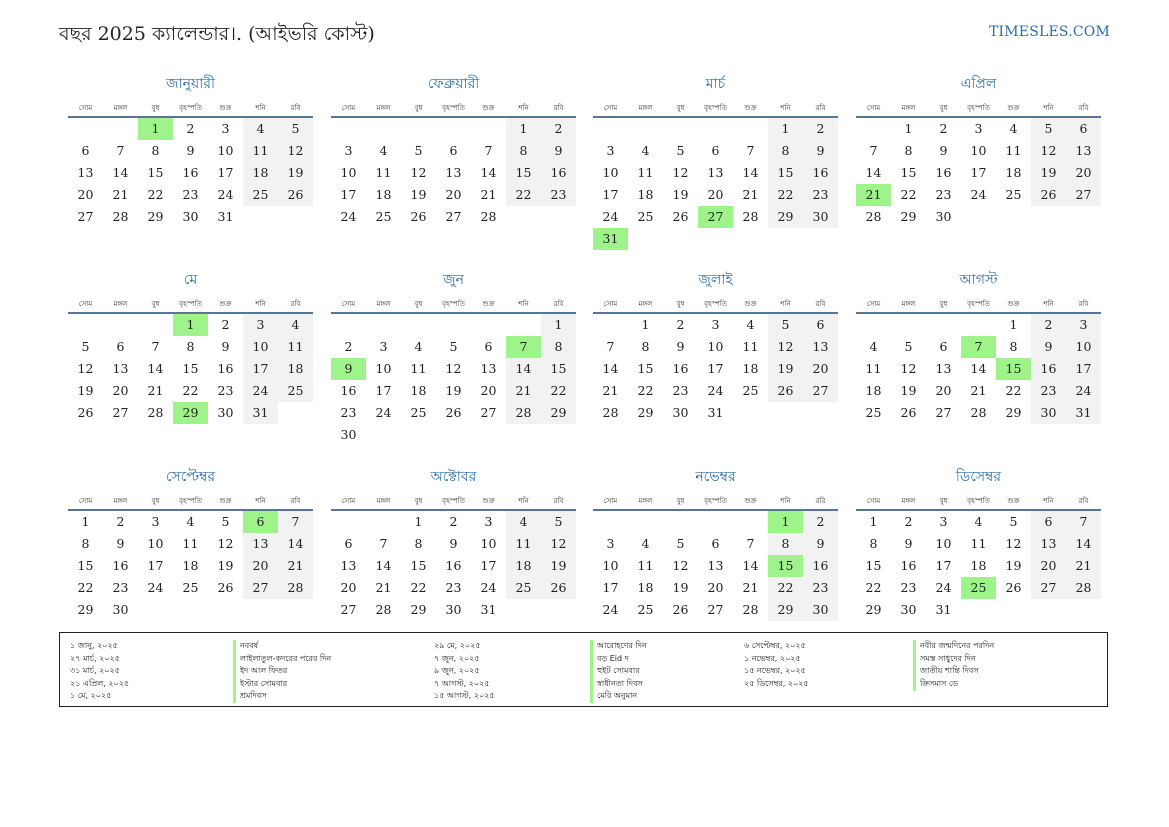 Image resolution: width=1169 pixels, height=827 pixels. What do you see at coordinates (978, 412) in the screenshot?
I see `day-cell: 28` at bounding box center [978, 412].